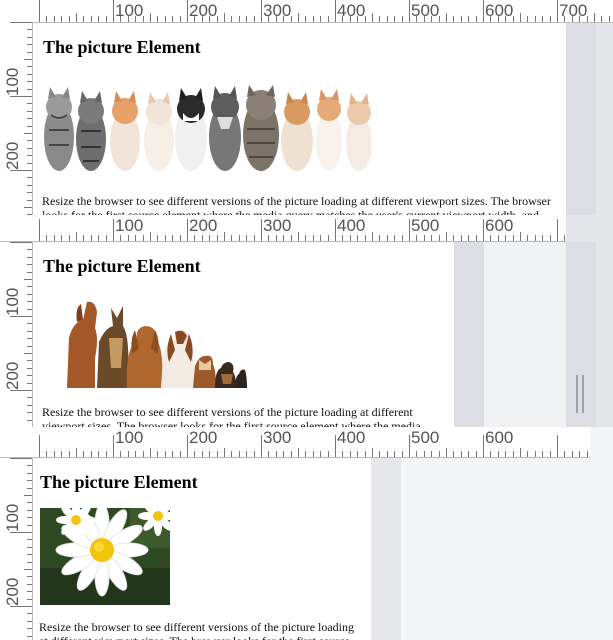  Describe the element at coordinates (577, 394) in the screenshot. I see `resize-handle` at that location.